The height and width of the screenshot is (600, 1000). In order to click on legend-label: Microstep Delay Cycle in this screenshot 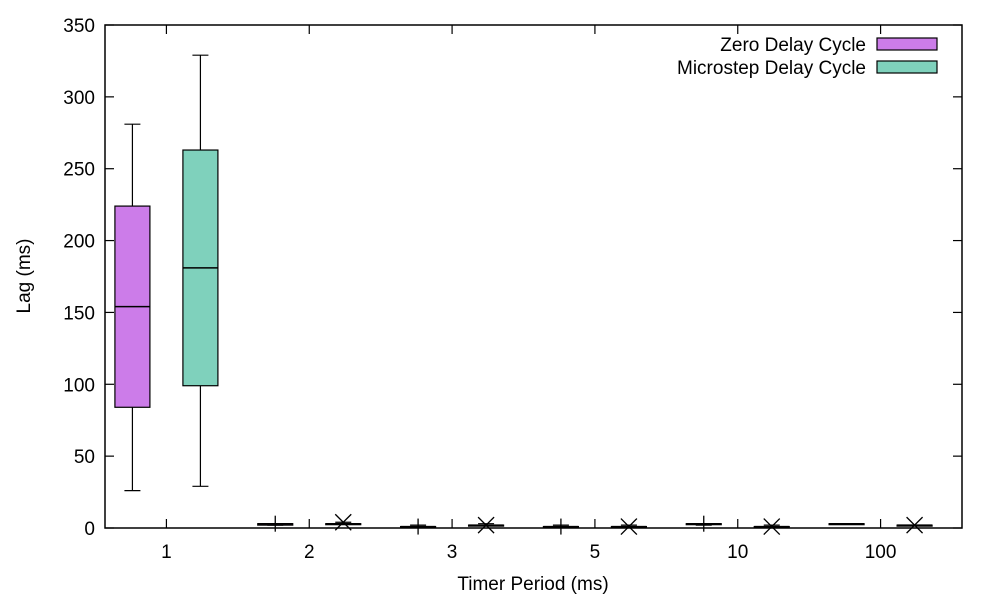, I will do `click(771, 68)`.